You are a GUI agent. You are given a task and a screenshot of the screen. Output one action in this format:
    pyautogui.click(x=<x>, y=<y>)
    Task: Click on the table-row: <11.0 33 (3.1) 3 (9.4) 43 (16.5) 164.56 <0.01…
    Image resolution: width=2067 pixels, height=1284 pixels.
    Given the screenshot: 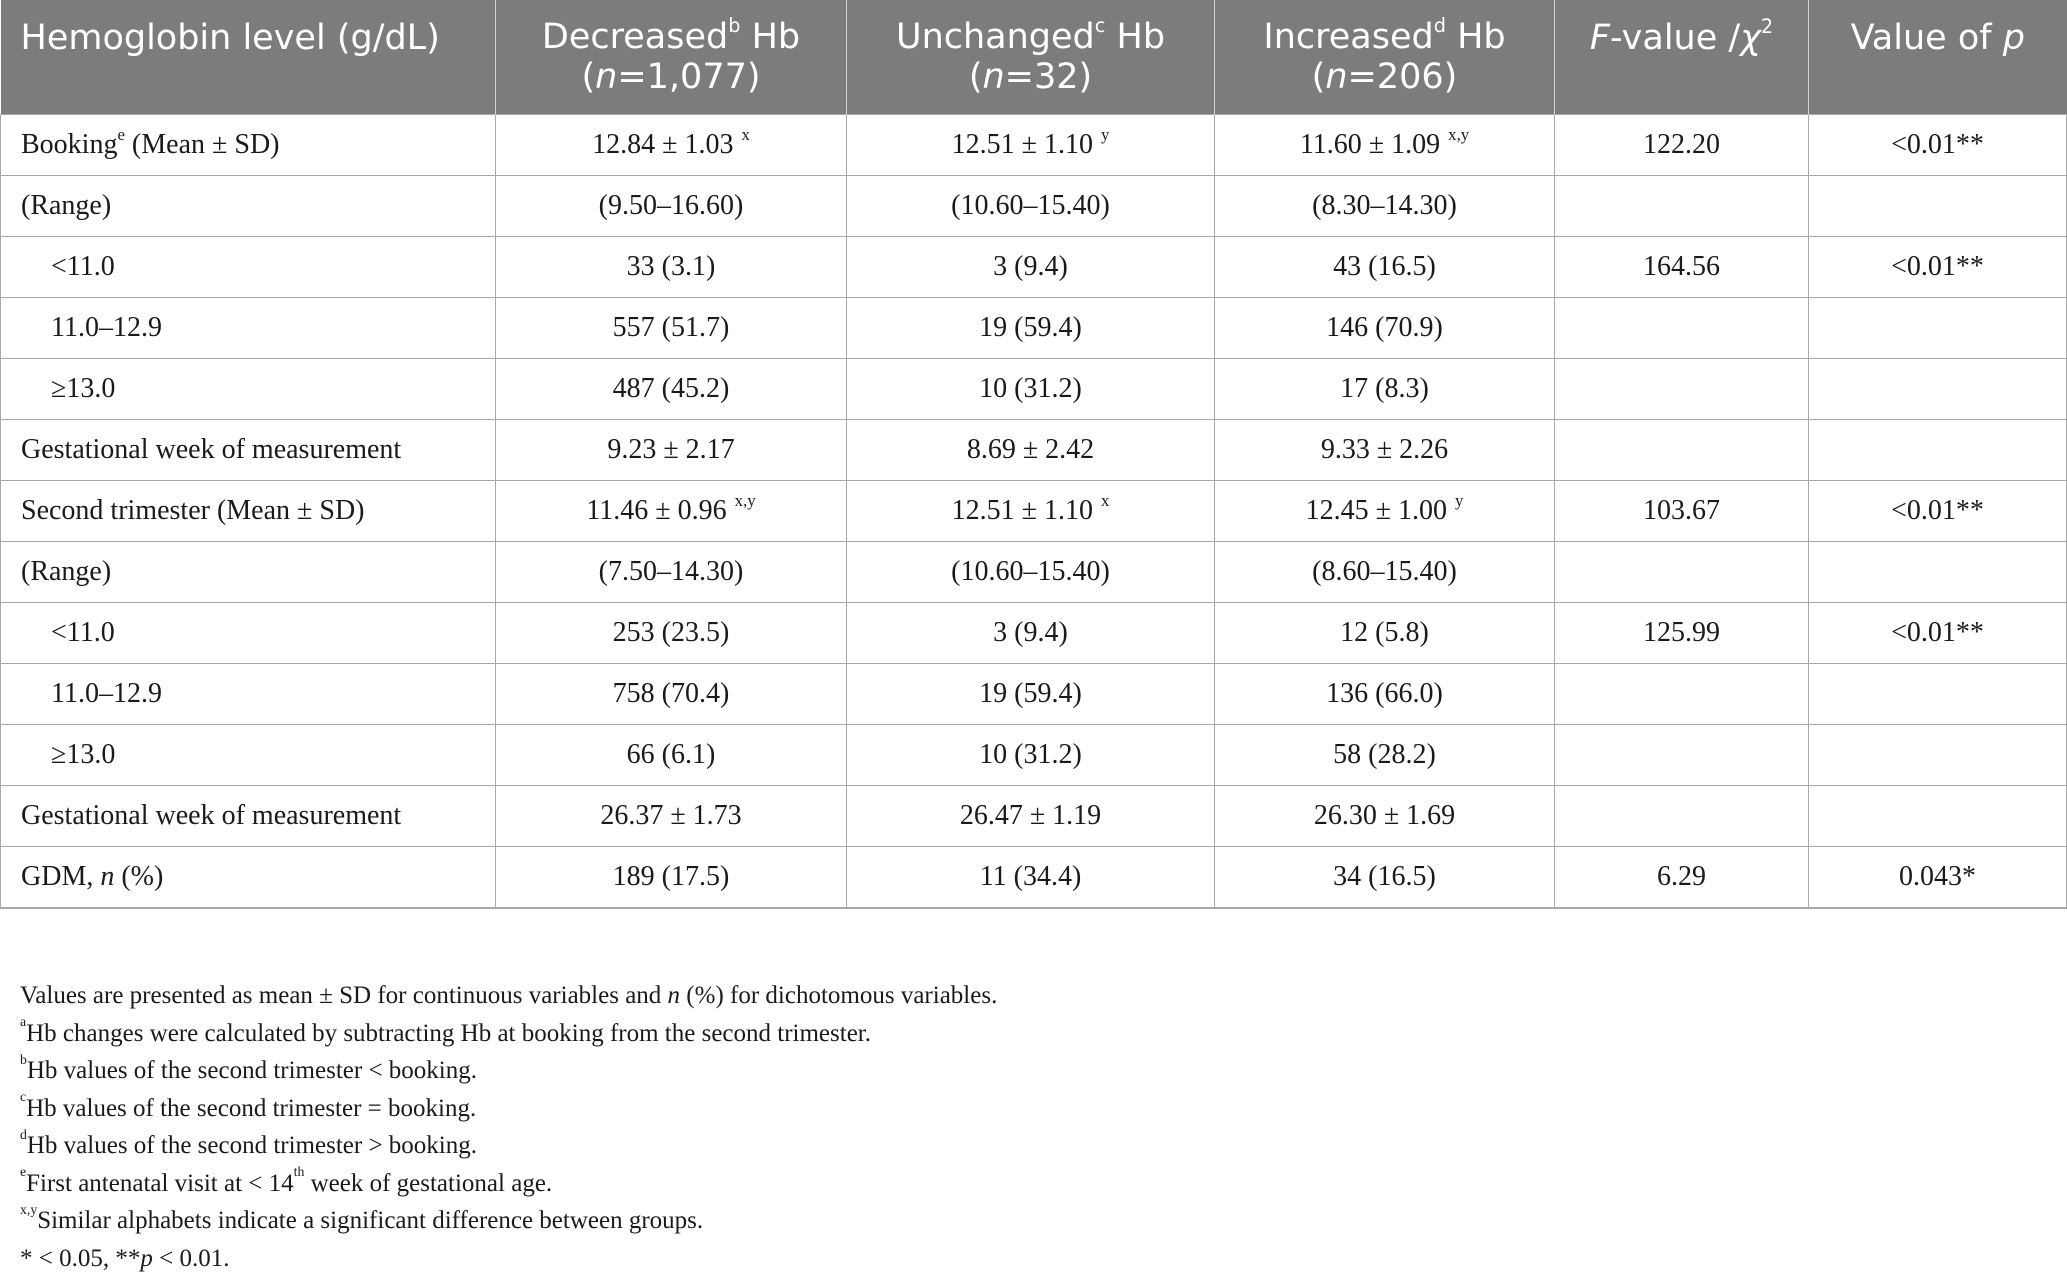 What is the action you would take?
    pyautogui.click(x=1033, y=267)
    